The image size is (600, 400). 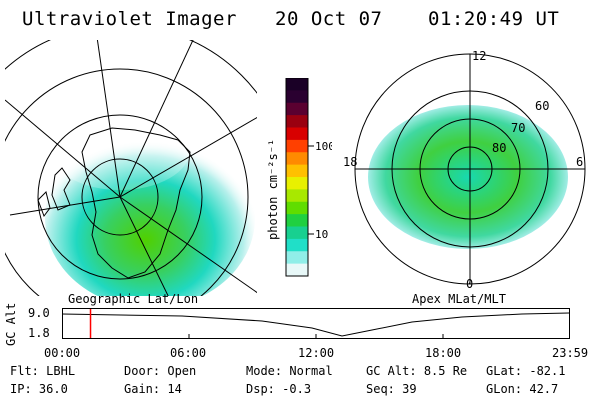 I want to click on info-dsp: Dsp: -0.3, so click(x=279, y=389).